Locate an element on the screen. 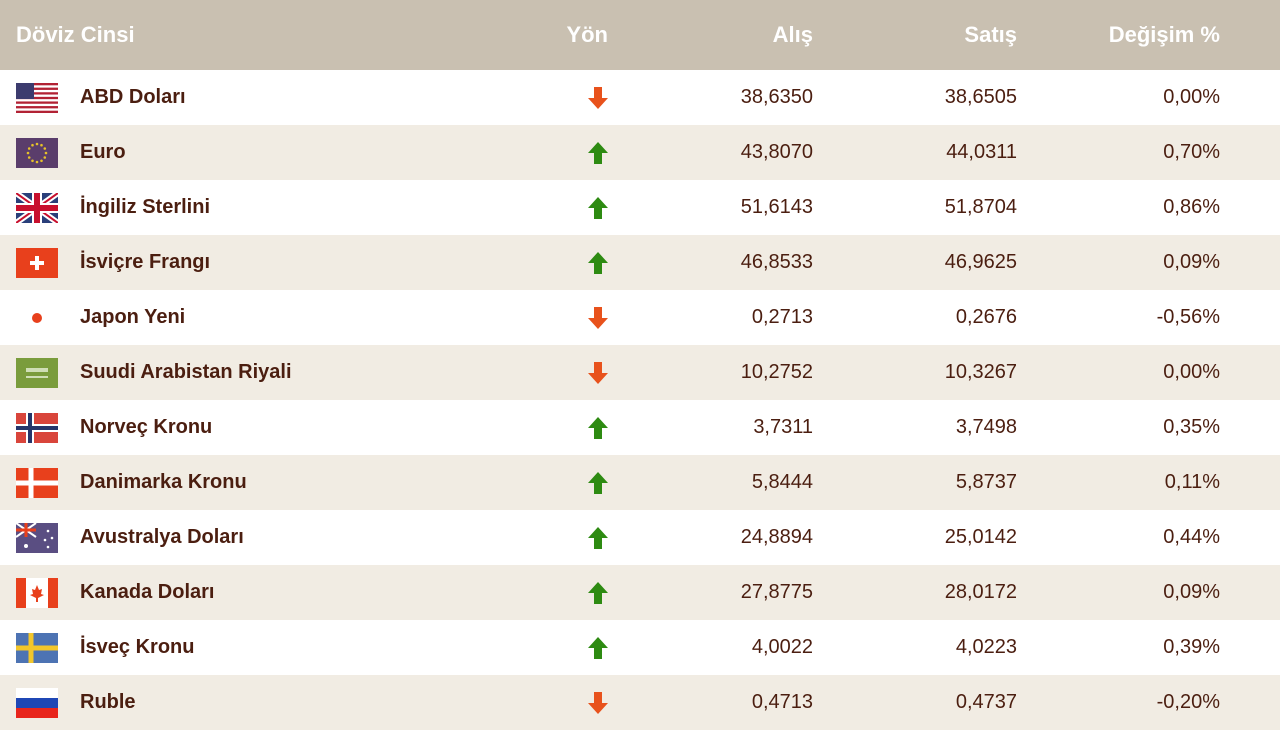 The width and height of the screenshot is (1280, 730). buy-value: 27,8775 is located at coordinates (776, 592).